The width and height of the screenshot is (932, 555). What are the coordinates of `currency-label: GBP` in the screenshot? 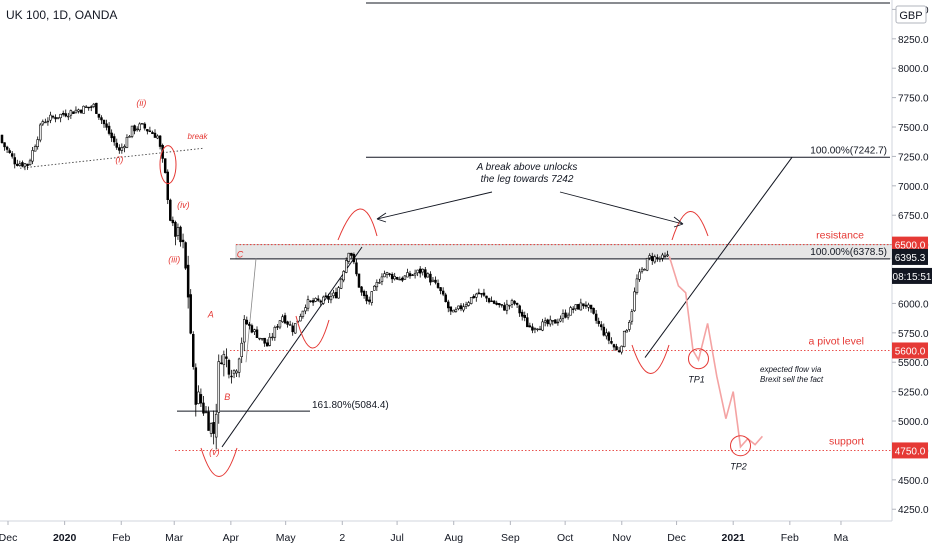 It's located at (910, 16).